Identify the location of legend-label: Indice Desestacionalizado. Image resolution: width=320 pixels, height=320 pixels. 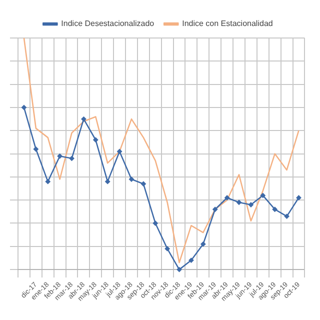
(108, 23).